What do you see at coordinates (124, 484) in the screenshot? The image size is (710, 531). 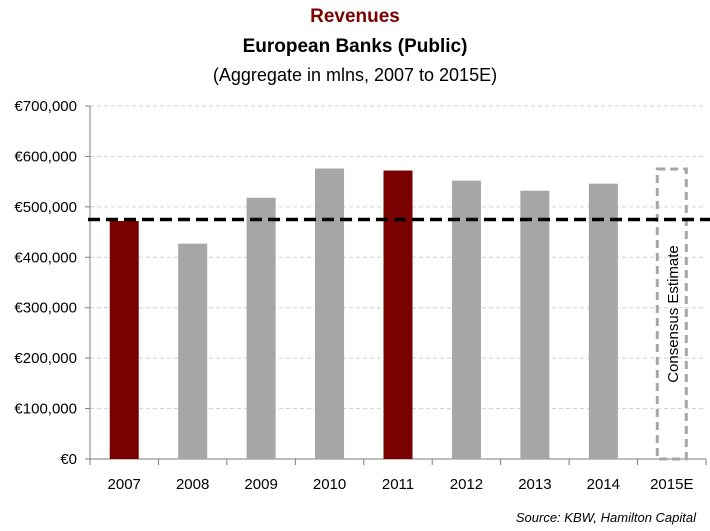 I see `x-tick-label: 2007` at bounding box center [124, 484].